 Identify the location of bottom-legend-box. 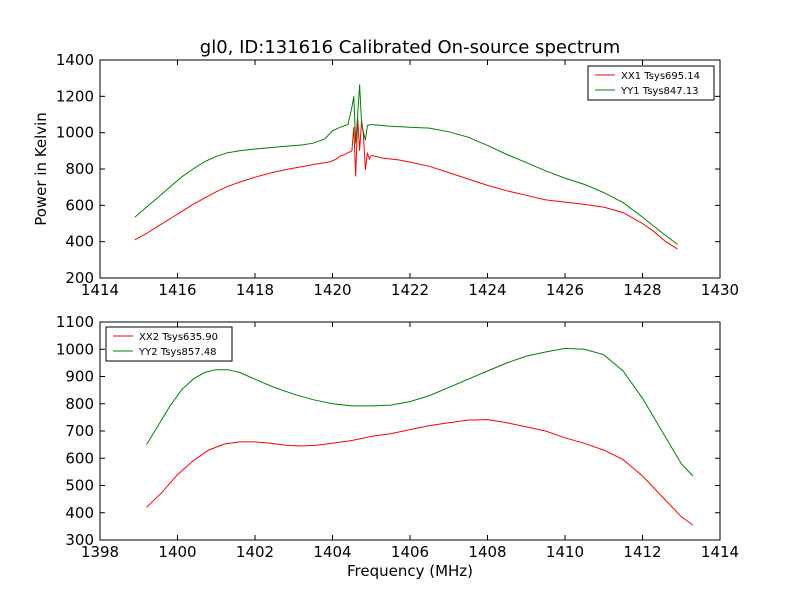
(169, 344).